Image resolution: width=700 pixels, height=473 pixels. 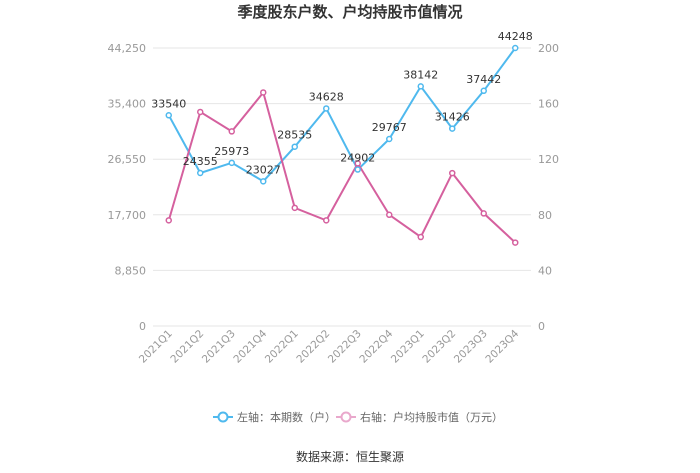 What do you see at coordinates (389, 127) in the screenshot?
I see `data-label: 29767` at bounding box center [389, 127].